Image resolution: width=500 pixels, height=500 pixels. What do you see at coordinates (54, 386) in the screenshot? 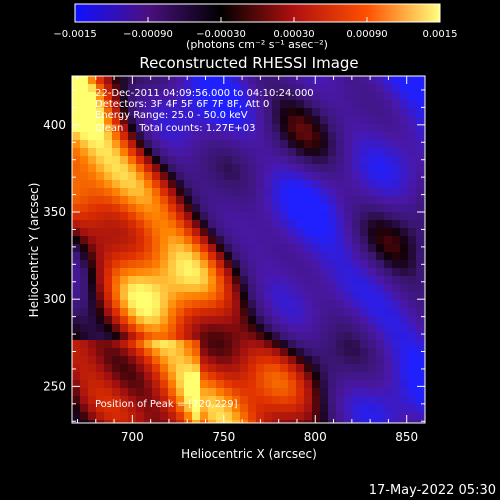
I see `y-tick-label: 250` at bounding box center [54, 386].